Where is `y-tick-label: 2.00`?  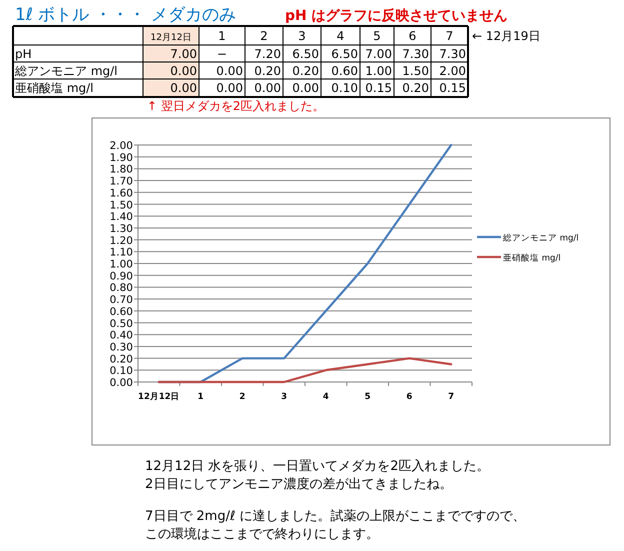 y-tick-label: 2.00 is located at coordinates (121, 146).